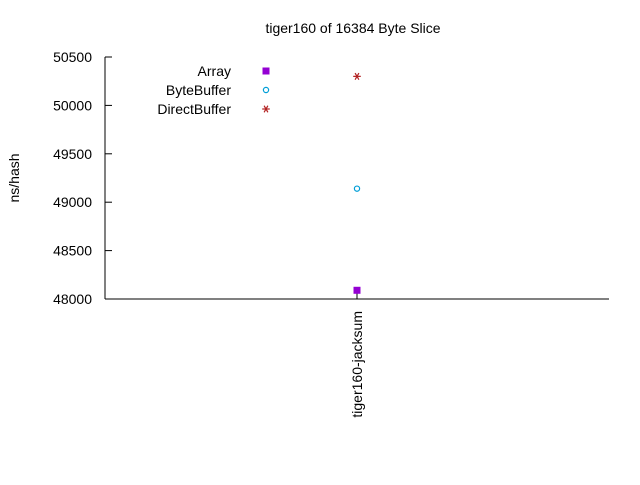 The height and width of the screenshot is (485, 640). What do you see at coordinates (266, 90) in the screenshot?
I see `legend-marker-bytebuffer` at bounding box center [266, 90].